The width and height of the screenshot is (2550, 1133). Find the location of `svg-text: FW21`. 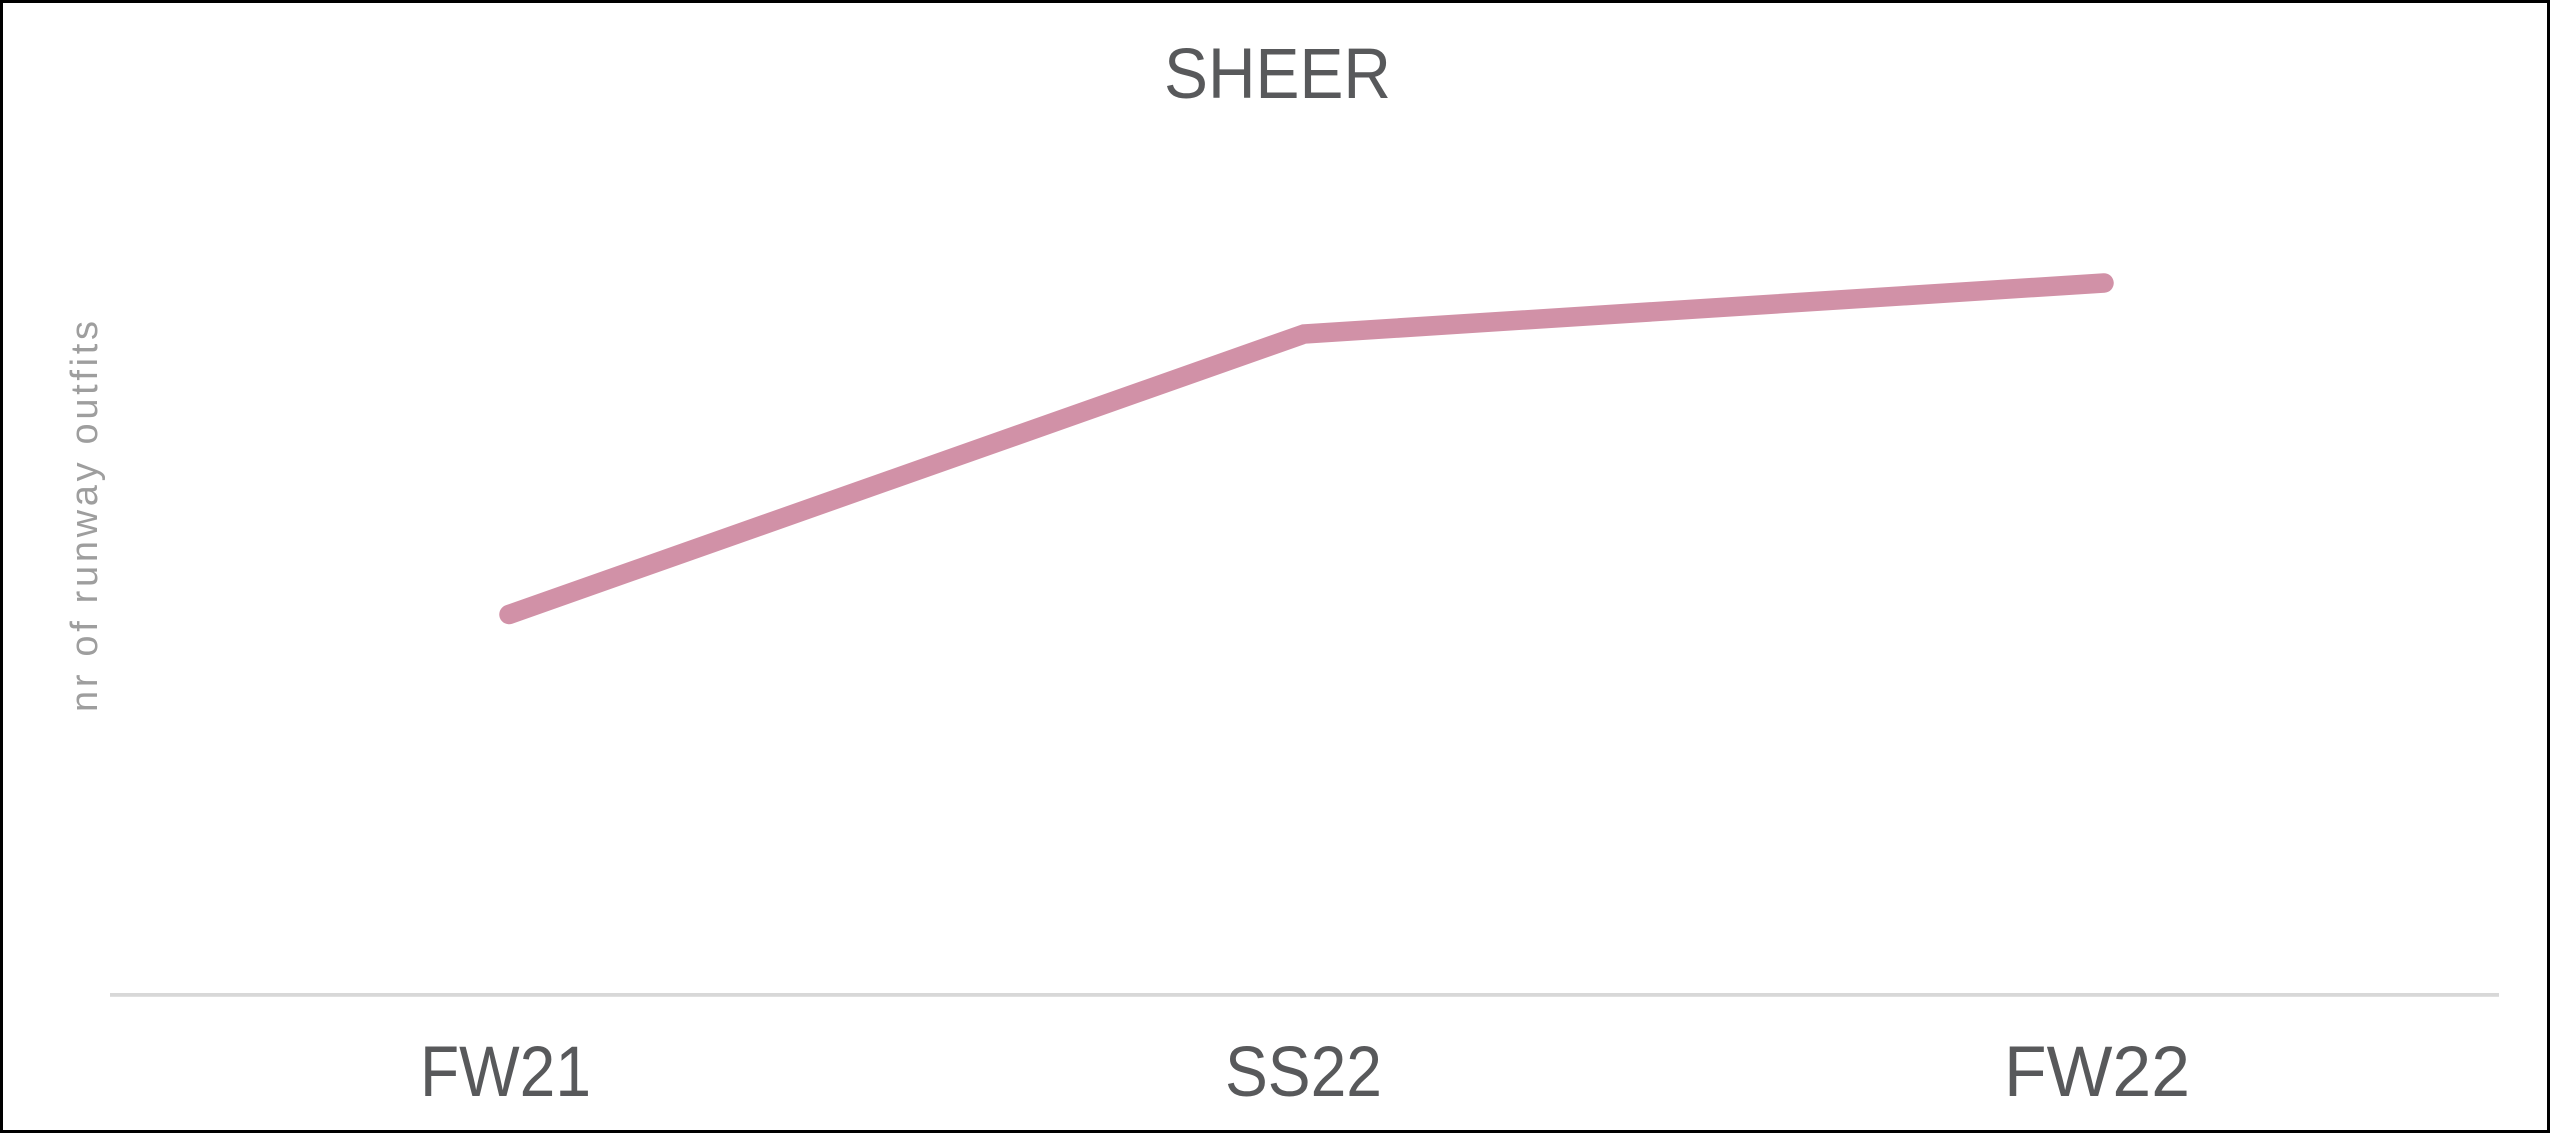

svg-text: FW21 is located at coordinates (505, 1072).